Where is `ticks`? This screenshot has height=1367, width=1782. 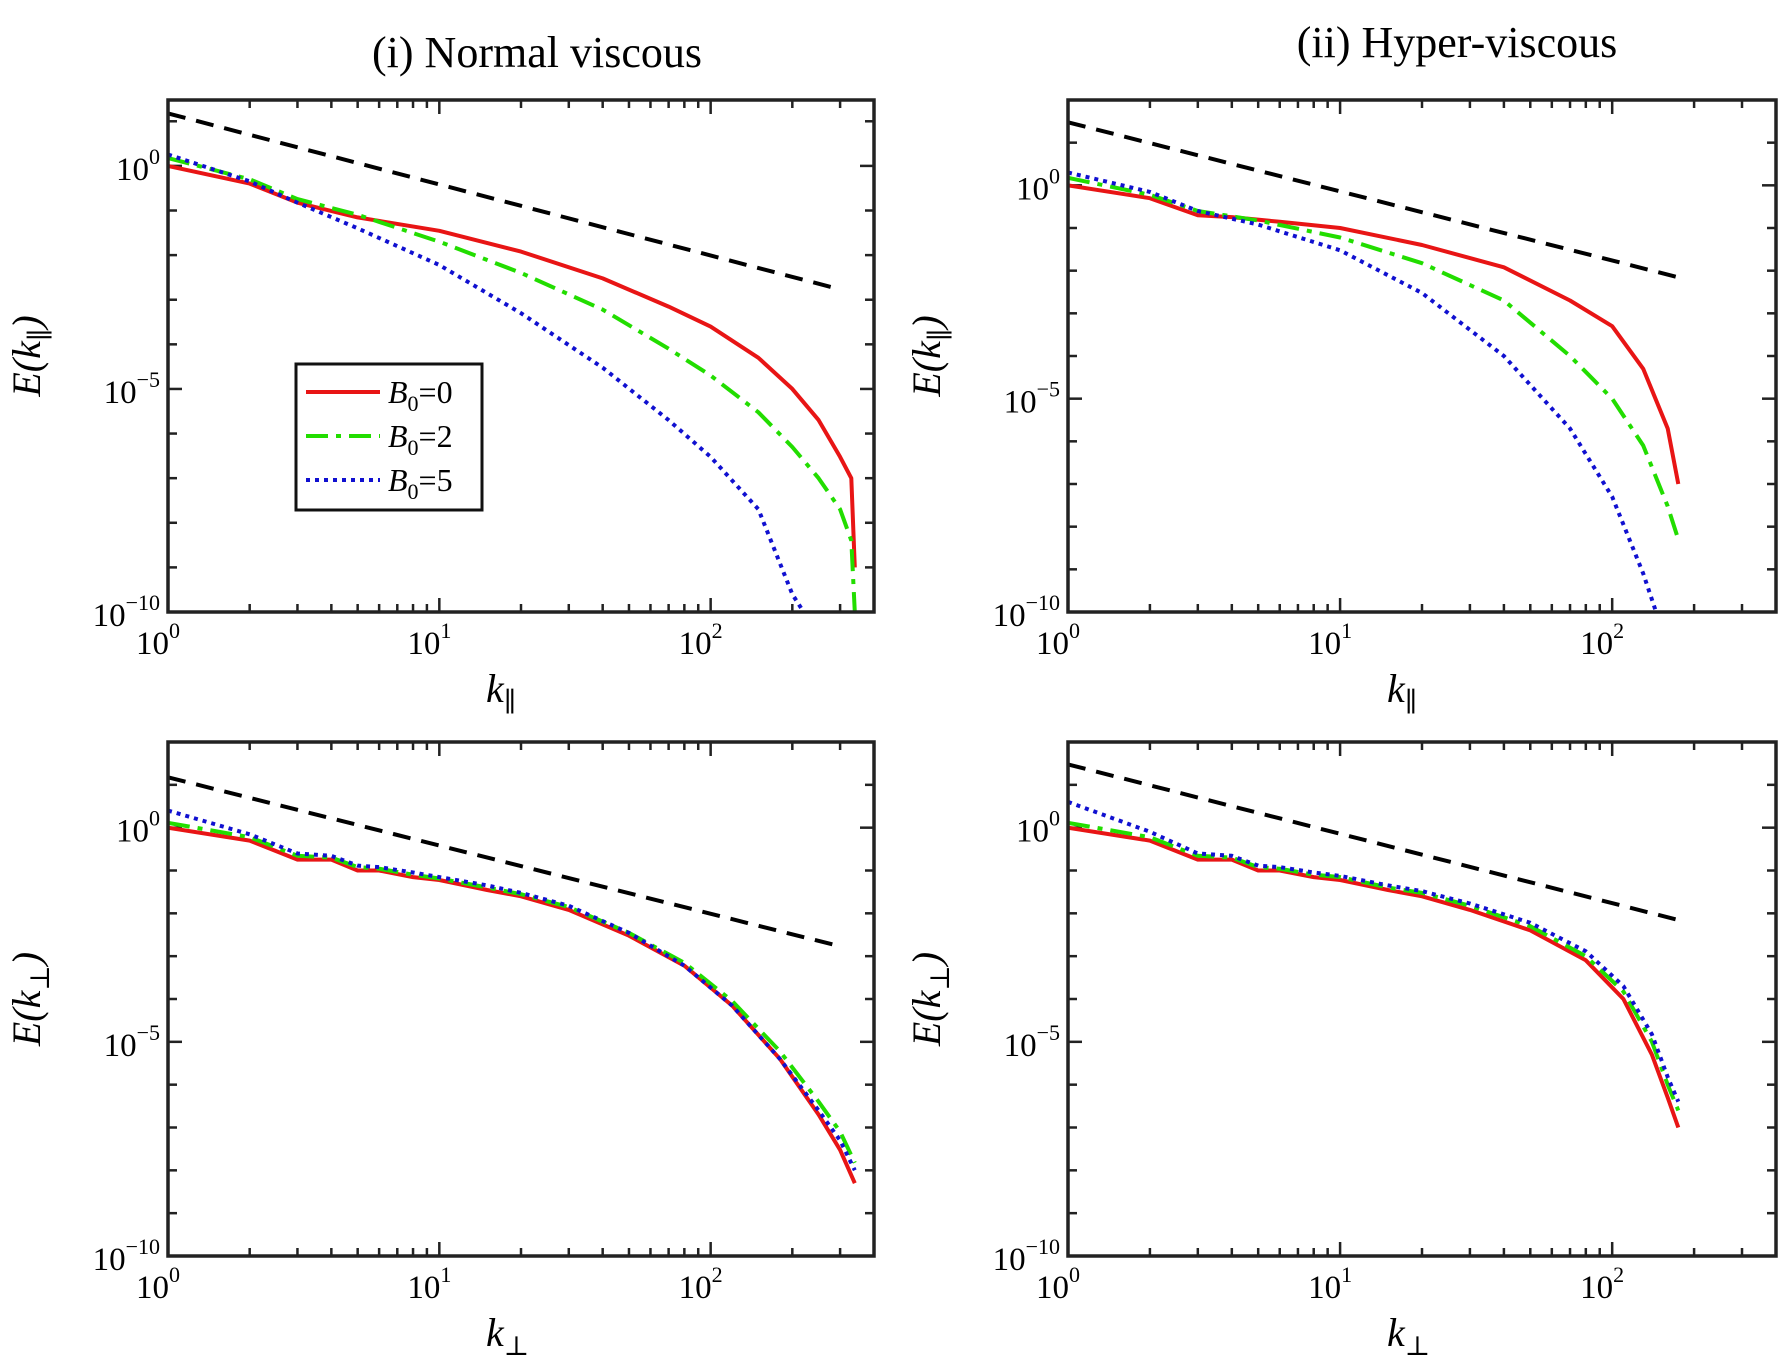 ticks is located at coordinates (521, 357).